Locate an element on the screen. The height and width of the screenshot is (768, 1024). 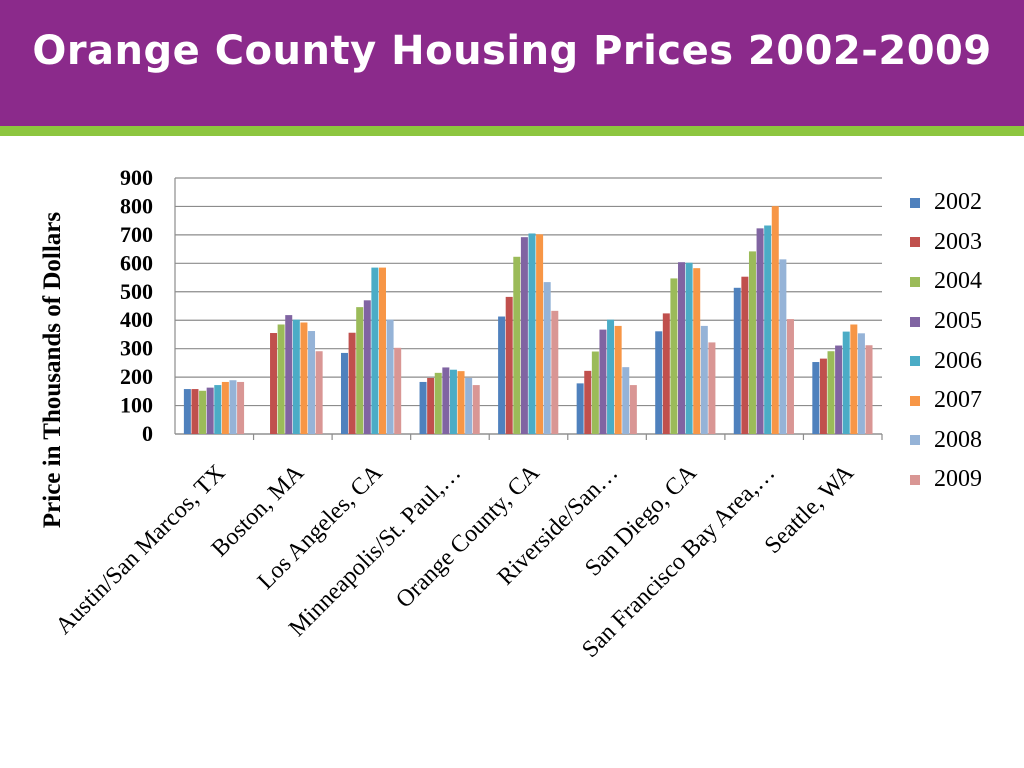
legend-label: 2003 is located at coordinates (958, 241).